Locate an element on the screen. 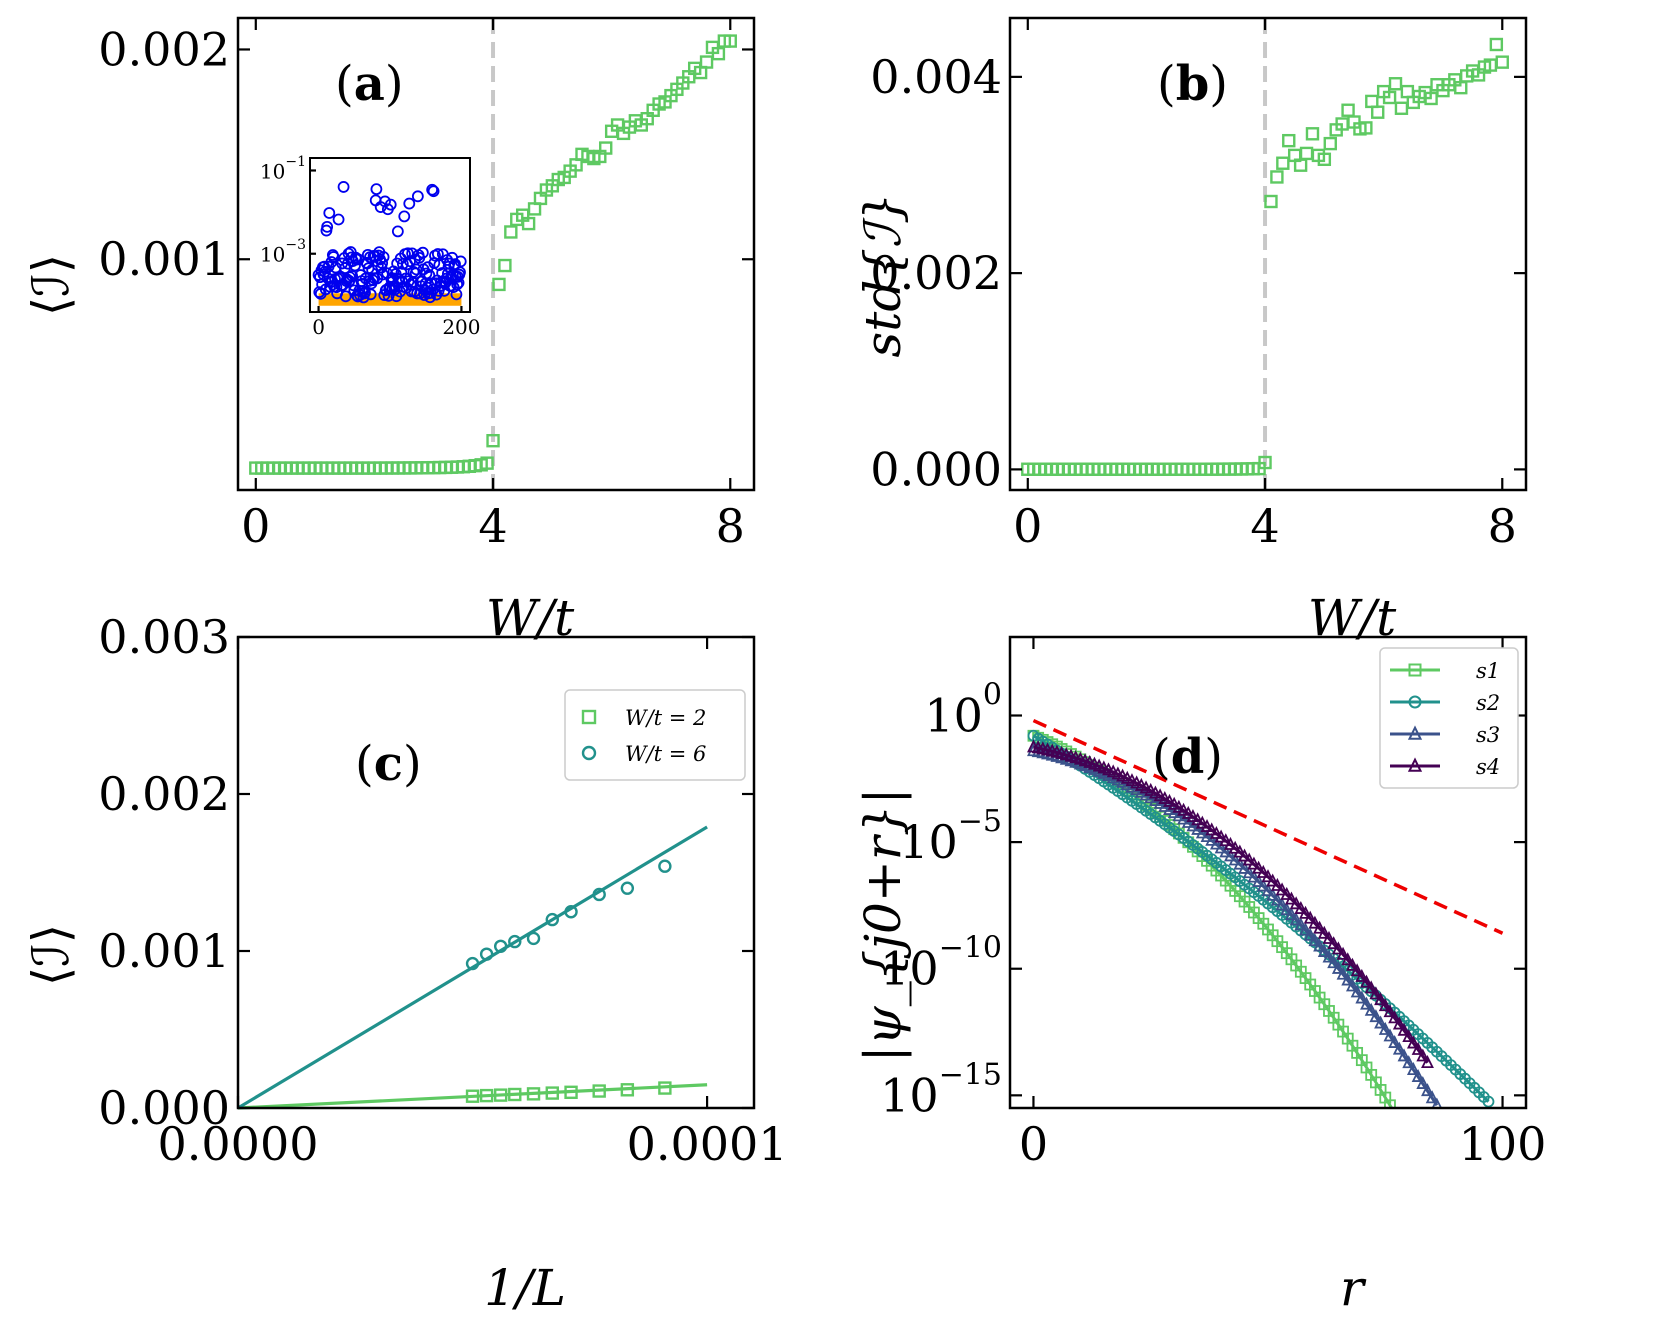 The image size is (1662, 1327). panel-a-frame is located at coordinates (496, 254).